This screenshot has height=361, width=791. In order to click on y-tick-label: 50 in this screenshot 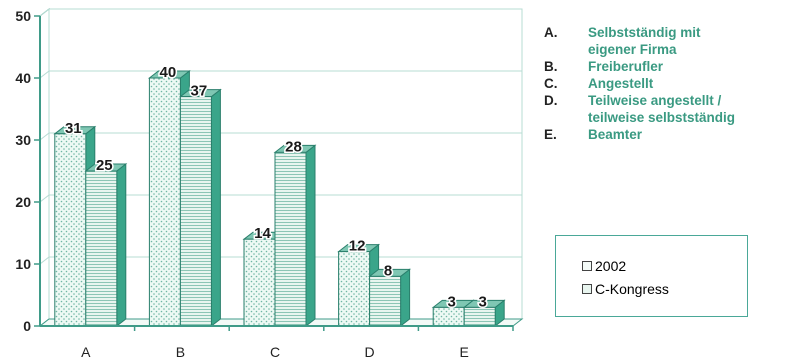, I will do `click(23, 16)`.